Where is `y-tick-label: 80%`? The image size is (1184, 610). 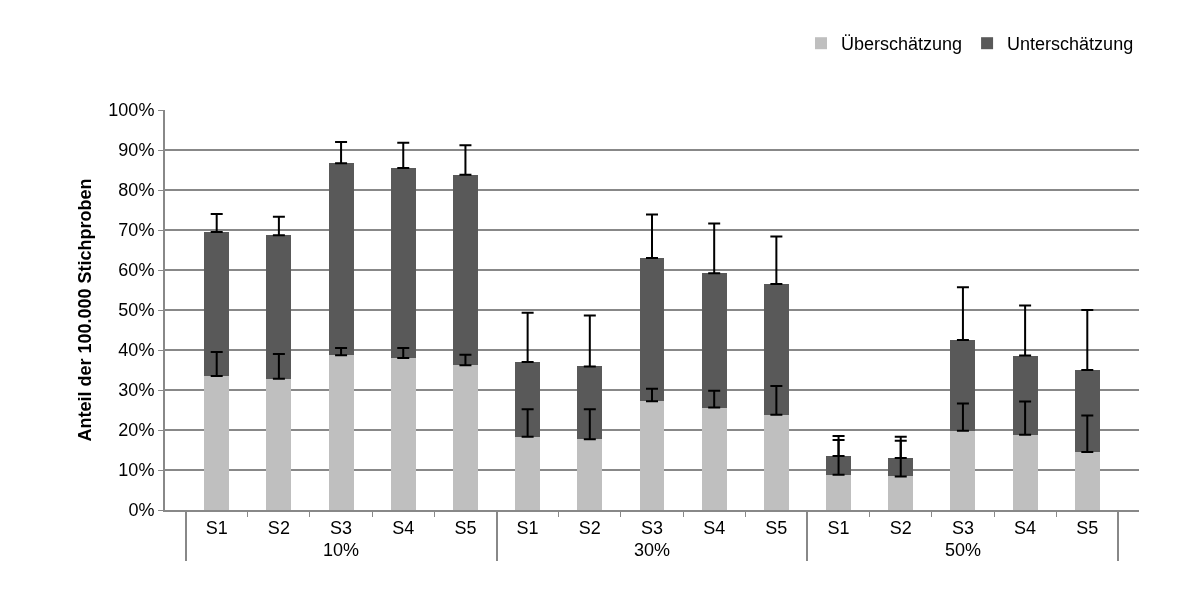 y-tick-label: 80% is located at coordinates (136, 190).